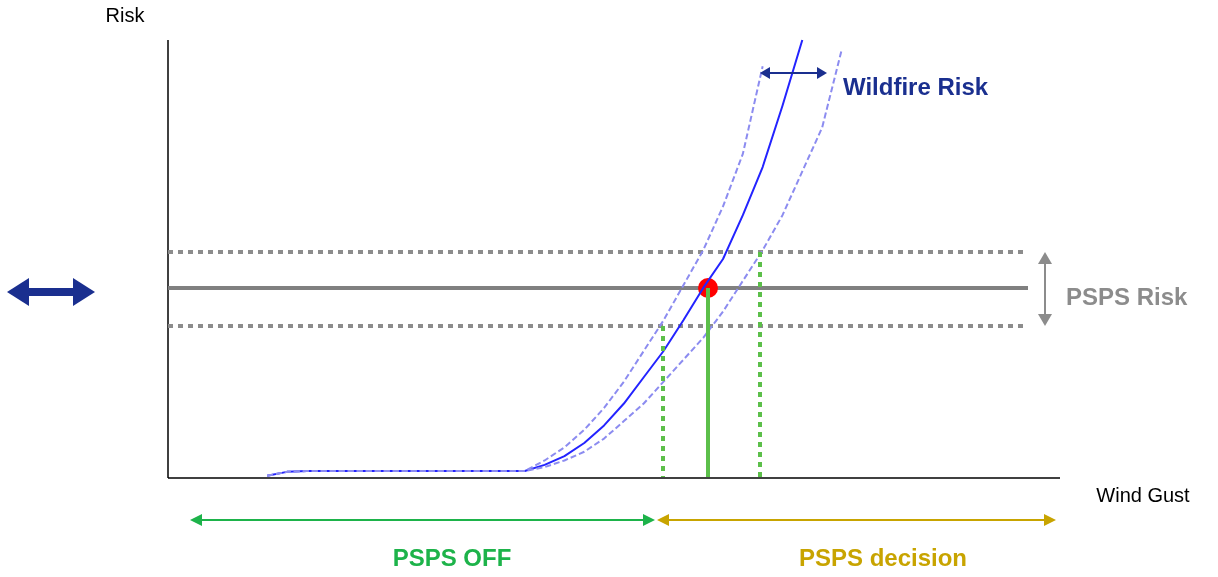 This screenshot has width=1218, height=577. I want to click on y-axis-title: Risk, so click(125, 15).